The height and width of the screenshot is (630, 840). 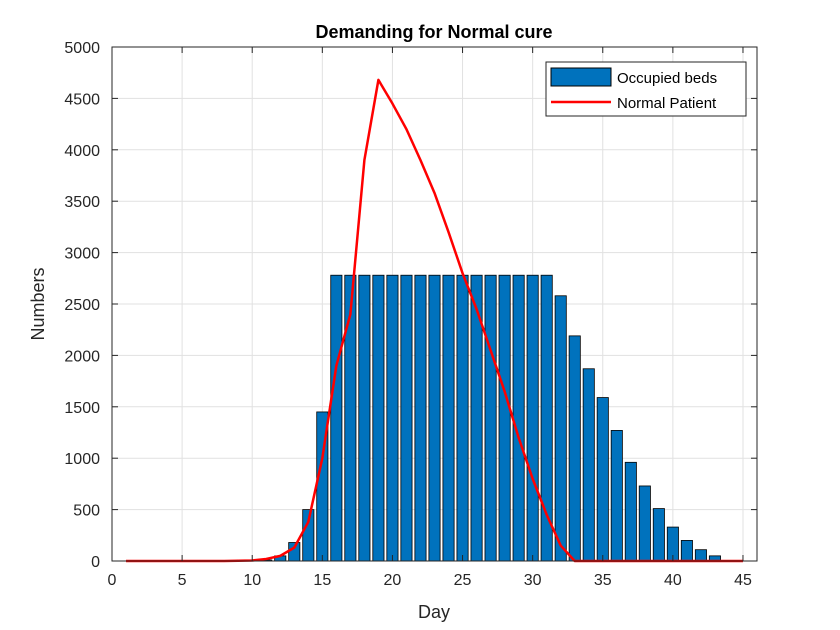 What do you see at coordinates (433, 32) in the screenshot?
I see `chart-title: Demanding for Normal cure` at bounding box center [433, 32].